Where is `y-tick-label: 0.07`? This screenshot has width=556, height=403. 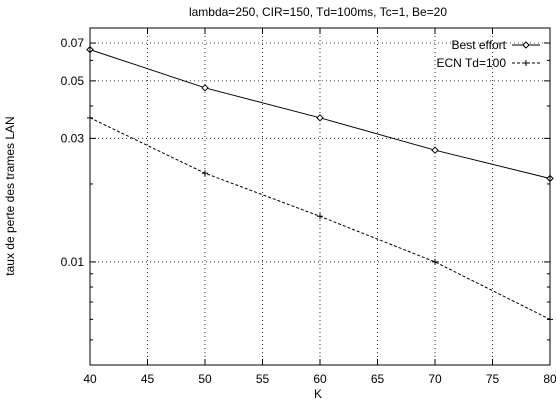 y-tick-label: 0.07 is located at coordinates (73, 43).